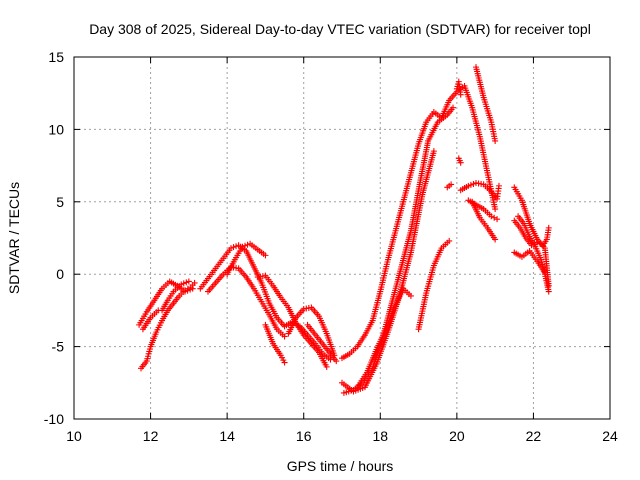  Describe the element at coordinates (14, 238) in the screenshot. I see `y-axis-label: SDTVAR / TECUs` at that location.